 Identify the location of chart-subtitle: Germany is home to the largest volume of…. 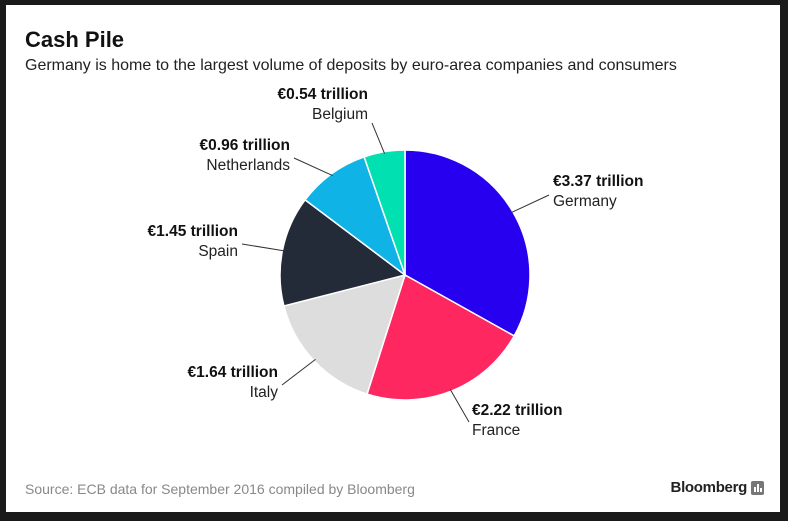
(351, 65).